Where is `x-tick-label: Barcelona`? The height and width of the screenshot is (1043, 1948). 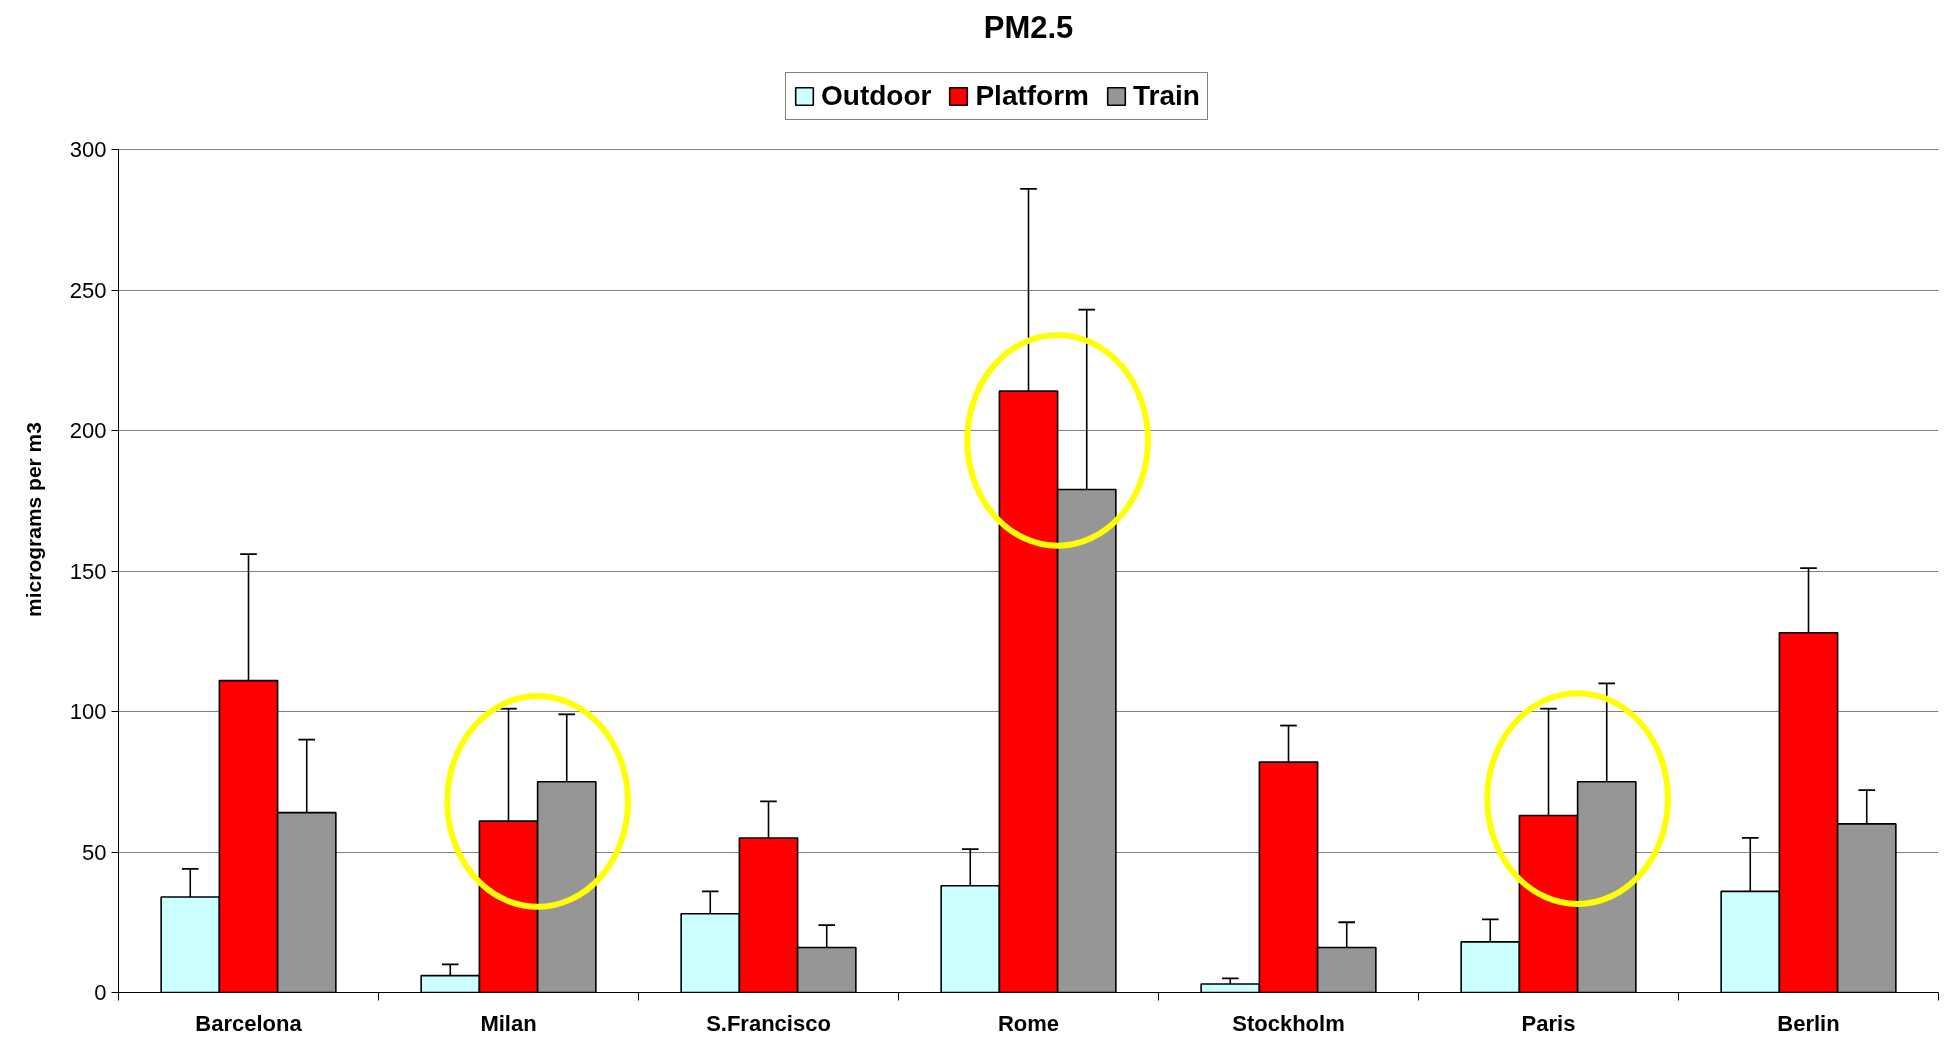
x-tick-label: Barcelona is located at coordinates (249, 1023).